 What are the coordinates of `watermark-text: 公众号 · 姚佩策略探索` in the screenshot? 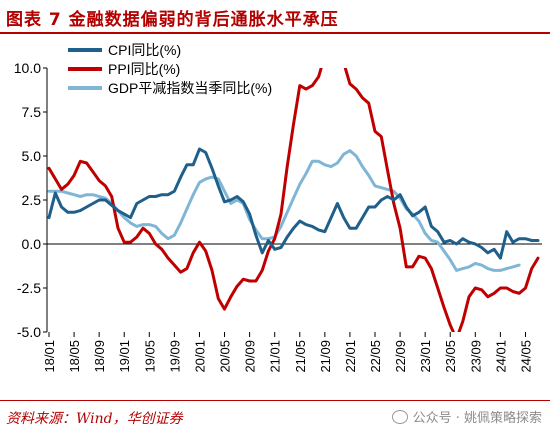 It's located at (477, 418).